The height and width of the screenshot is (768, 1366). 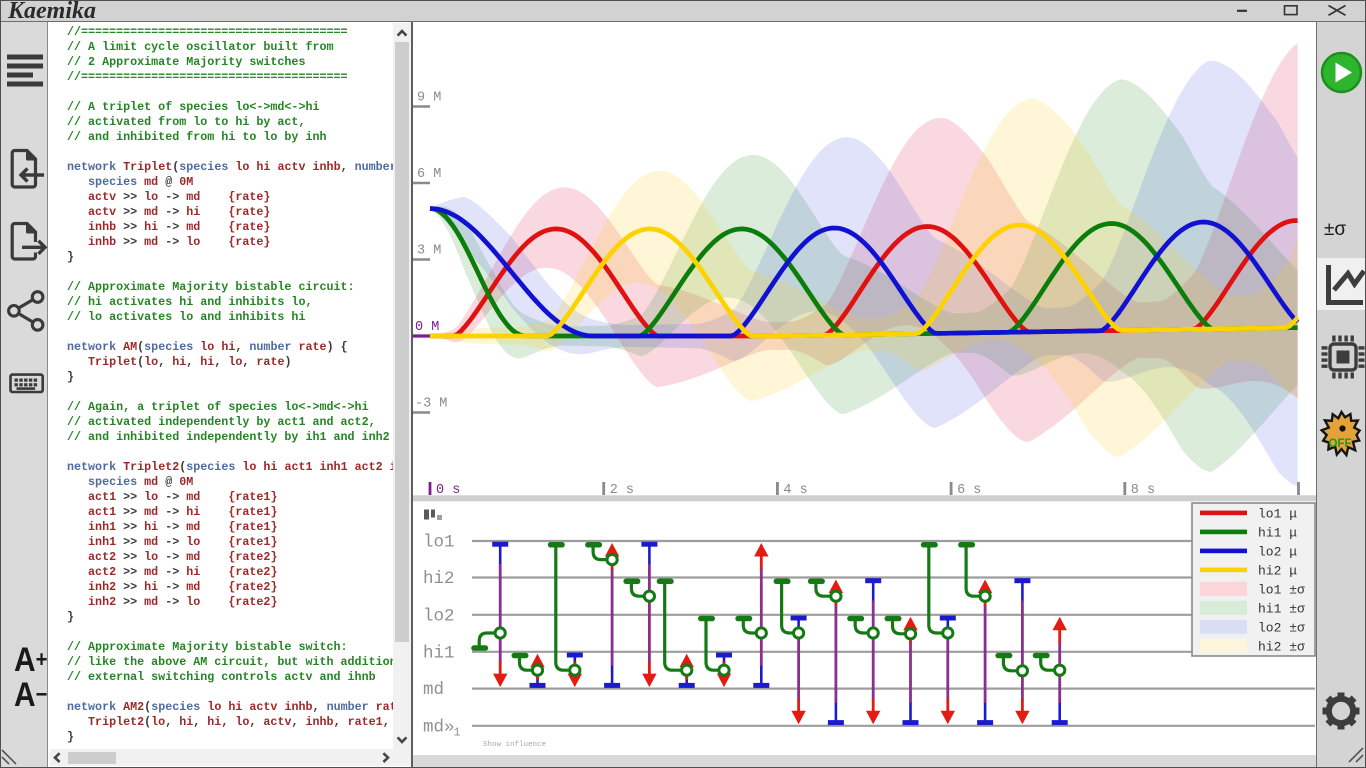 I want to click on svg-text: lo2, so click(x=439, y=616).